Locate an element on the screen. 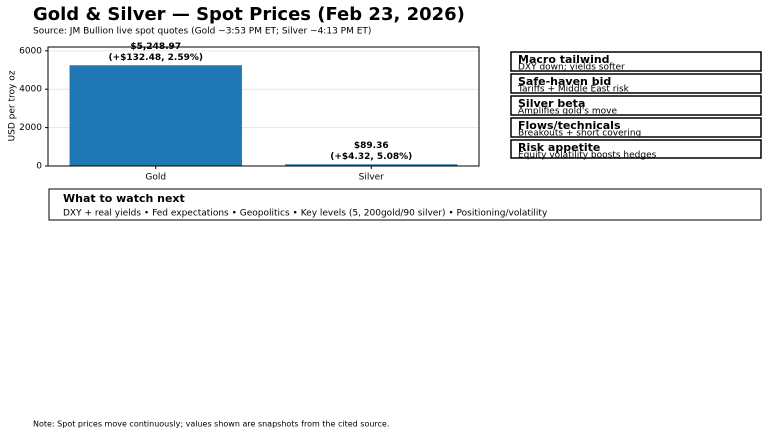  y-tick-label: 4000 is located at coordinates (30, 90).